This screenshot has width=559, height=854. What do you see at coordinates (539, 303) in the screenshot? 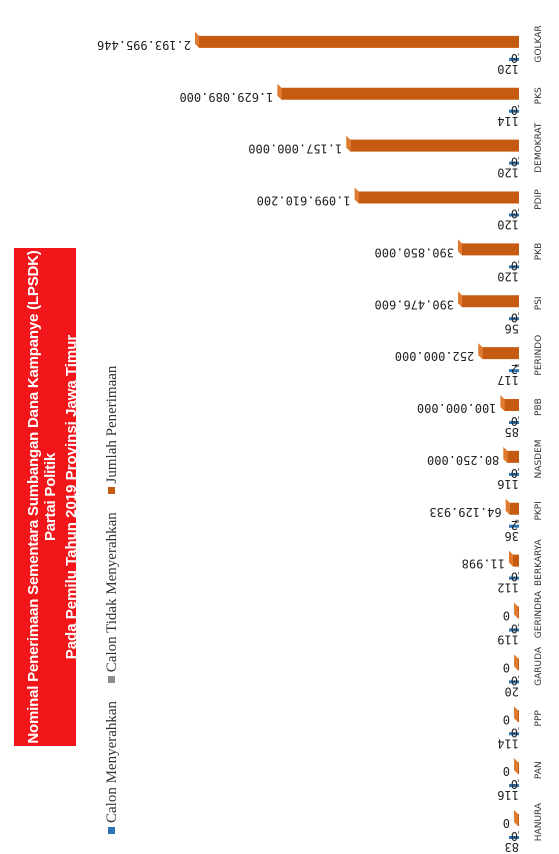
I see `tick-label-psi: PSI` at bounding box center [539, 303].